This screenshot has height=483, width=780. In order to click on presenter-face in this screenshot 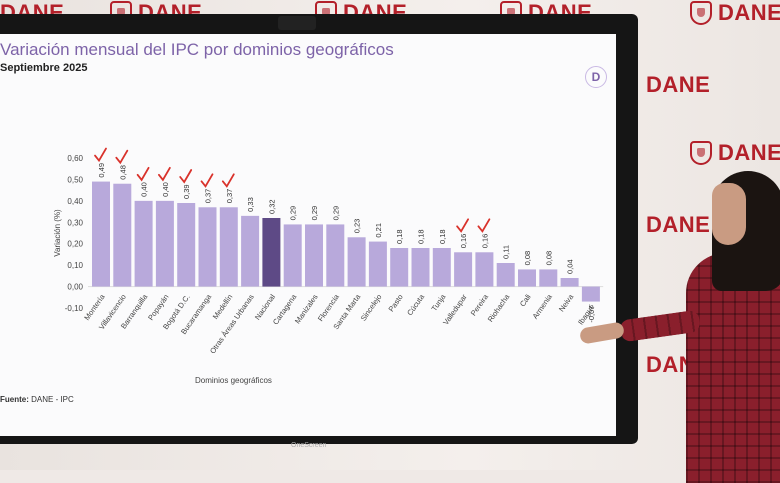, I will do `click(729, 214)`.